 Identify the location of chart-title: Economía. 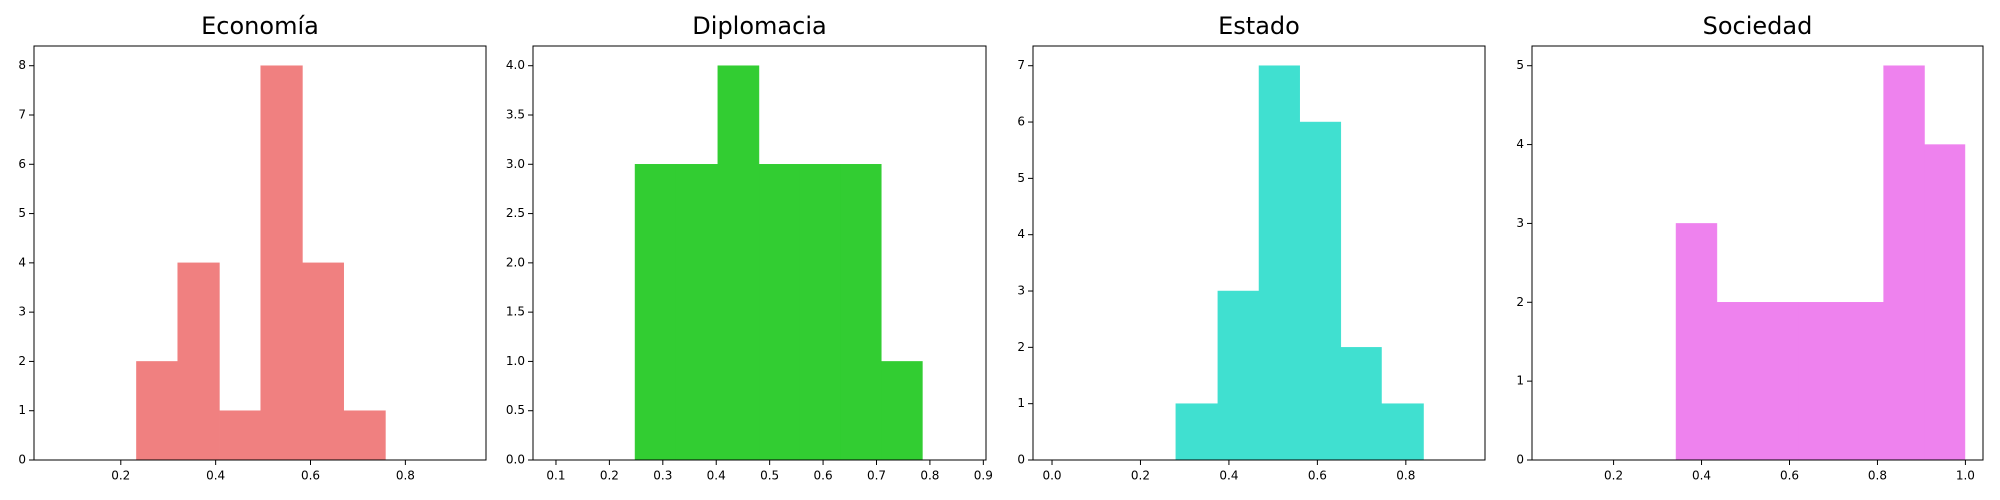
(260, 26).